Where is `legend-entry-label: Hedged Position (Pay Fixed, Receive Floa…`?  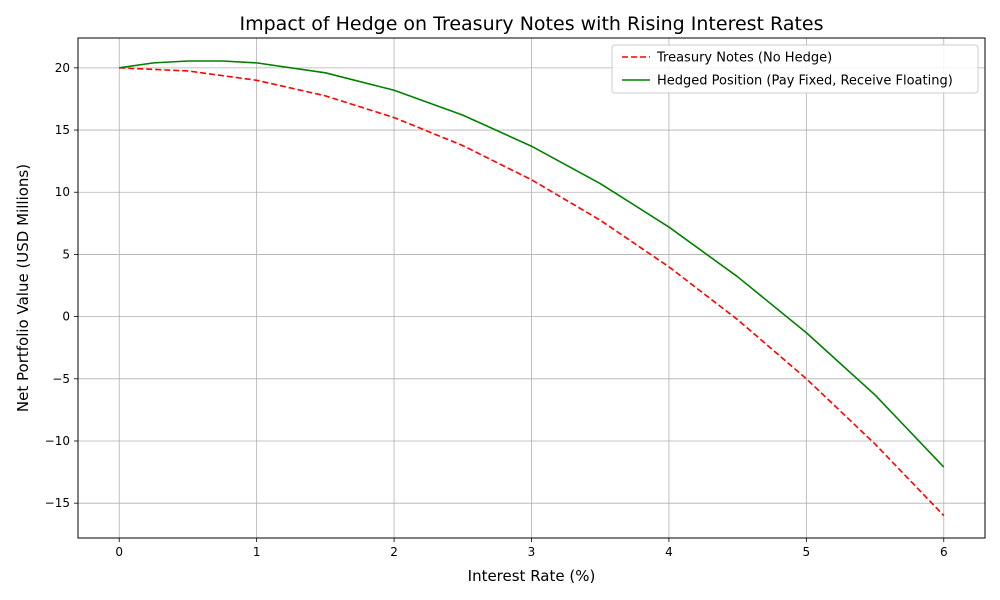 legend-entry-label: Hedged Position (Pay Fixed, Receive Floa… is located at coordinates (805, 81).